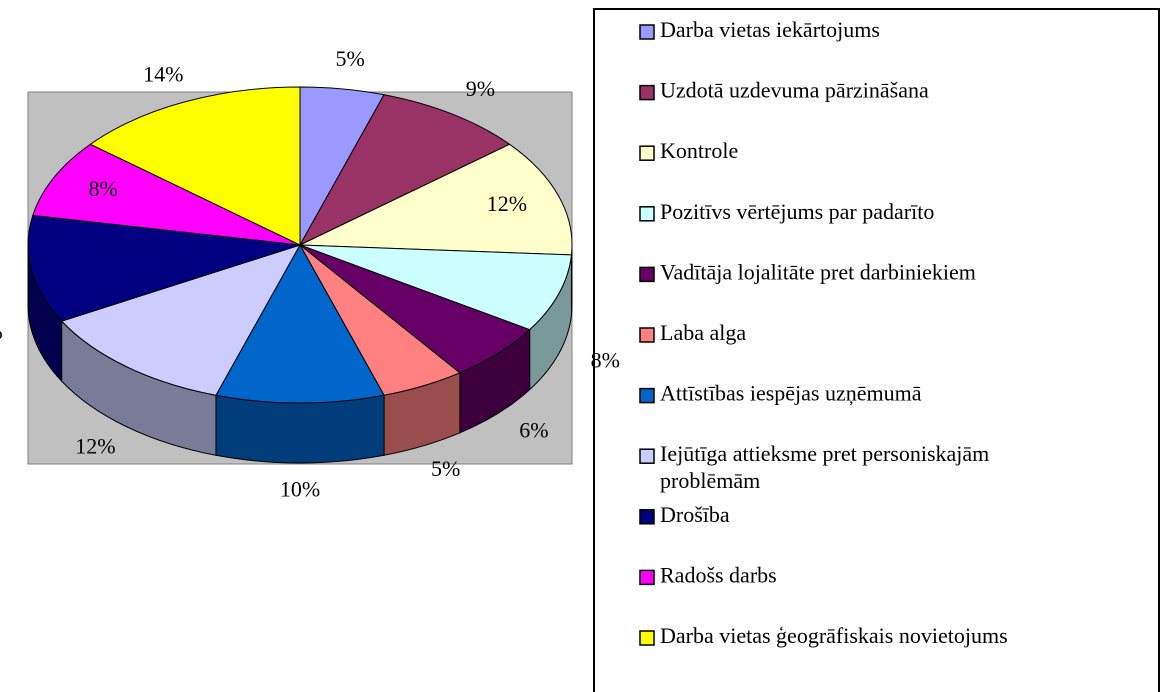  What do you see at coordinates (710, 480) in the screenshot?
I see `legend-label-line: problēmām` at bounding box center [710, 480].